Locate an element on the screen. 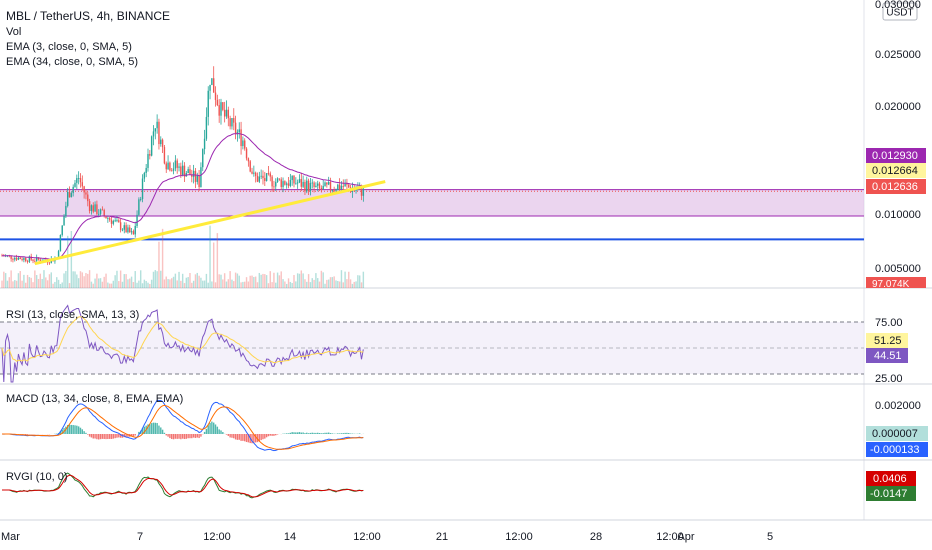 This screenshot has width=932, height=550. macd-title: MACD (13, 34, close, 8, EMA, EMA) is located at coordinates (94, 399).